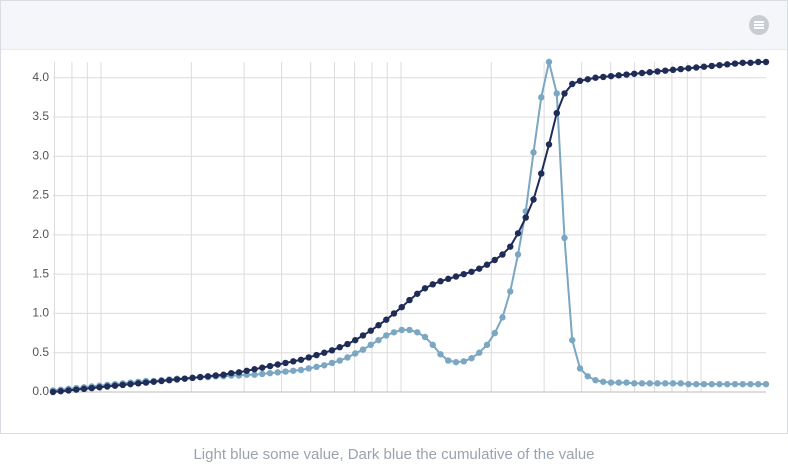 This screenshot has width=788, height=468. What do you see at coordinates (40, 195) in the screenshot?
I see `y-tick-label: 2.5` at bounding box center [40, 195].